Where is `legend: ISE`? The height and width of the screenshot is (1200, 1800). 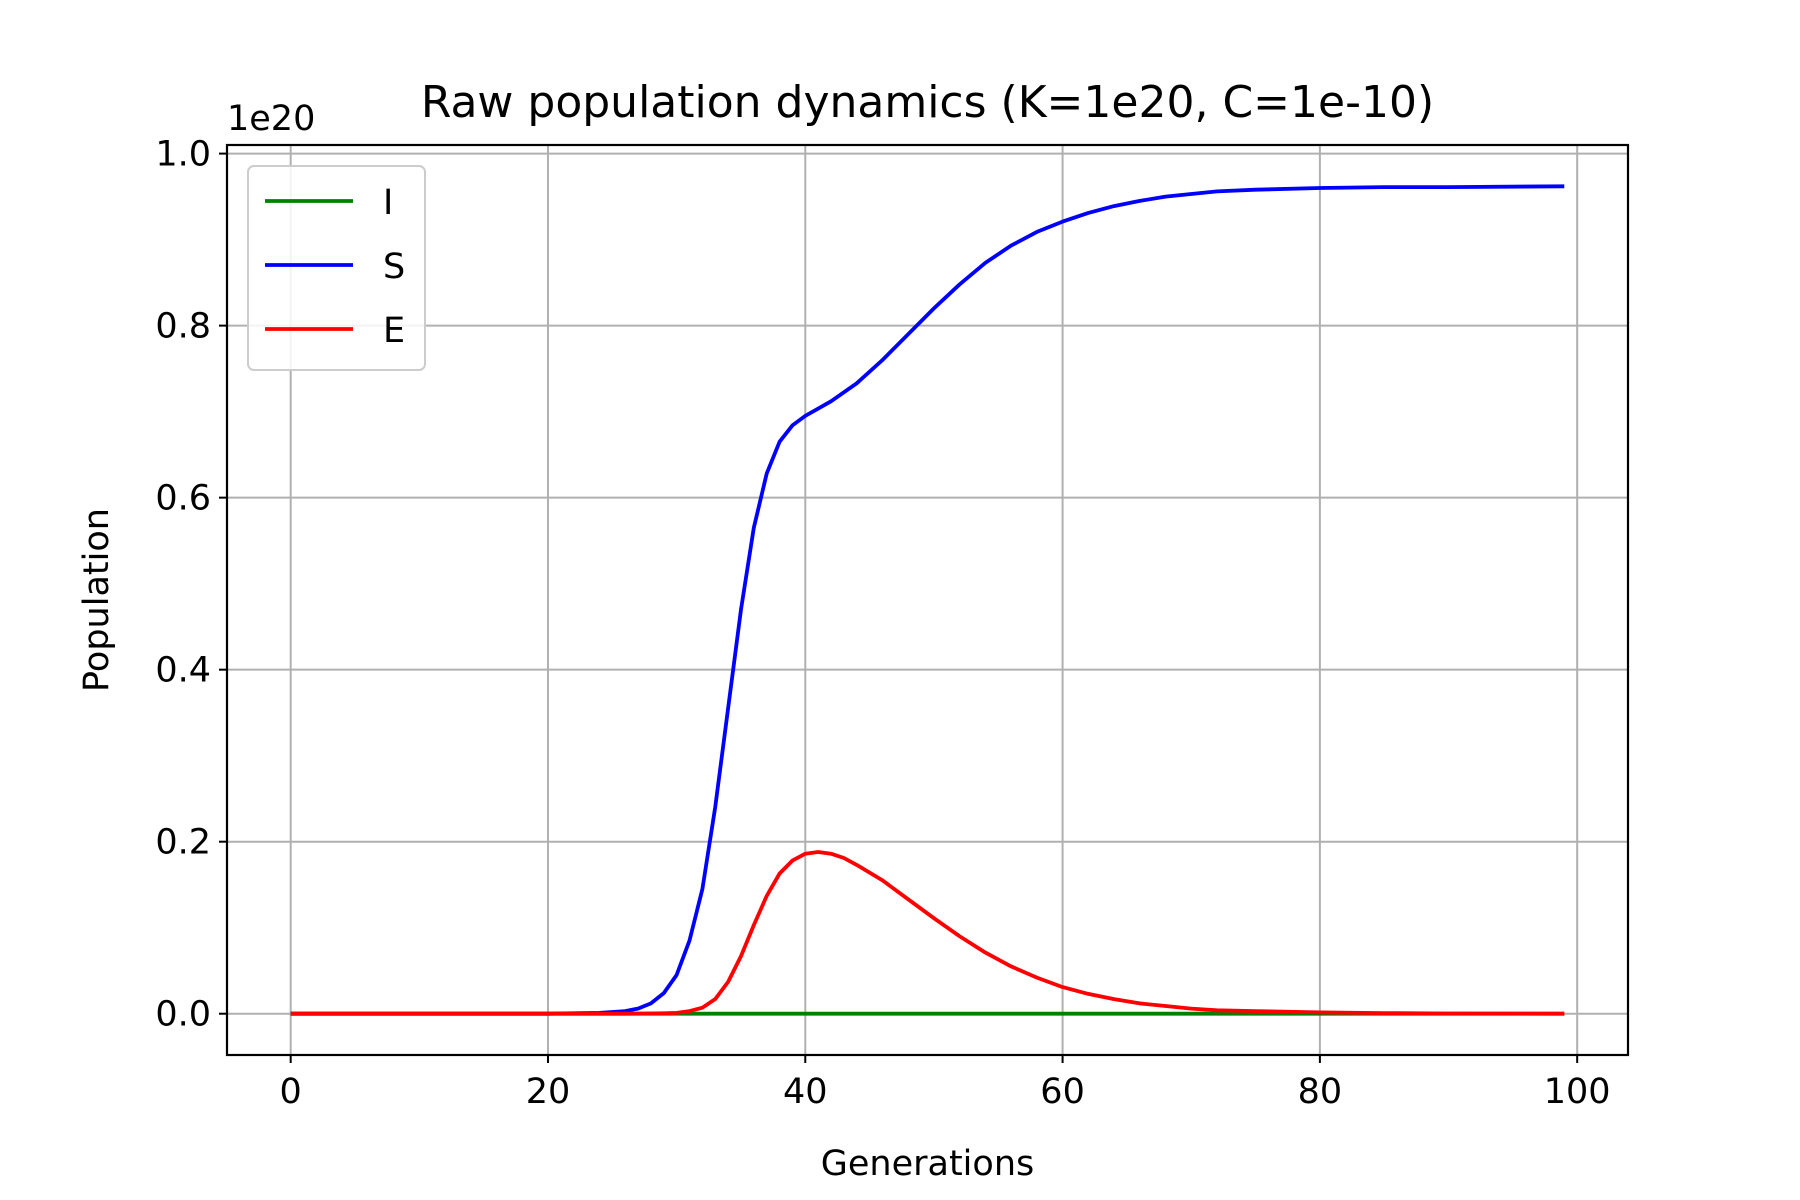 legend: ISE is located at coordinates (336, 268).